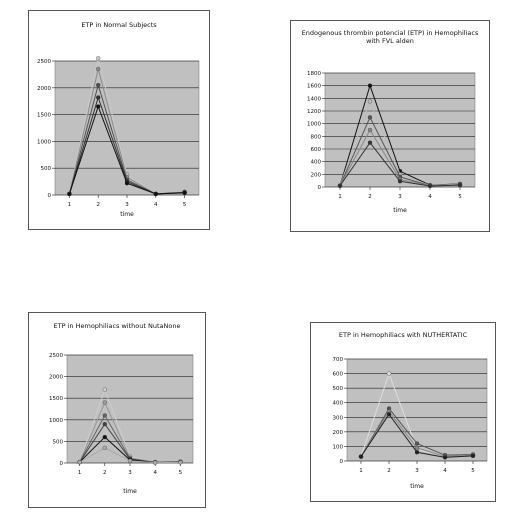 The width and height of the screenshot is (520, 520). What do you see at coordinates (56, 399) in the screenshot?
I see `y-tick-label: 1500` at bounding box center [56, 399].